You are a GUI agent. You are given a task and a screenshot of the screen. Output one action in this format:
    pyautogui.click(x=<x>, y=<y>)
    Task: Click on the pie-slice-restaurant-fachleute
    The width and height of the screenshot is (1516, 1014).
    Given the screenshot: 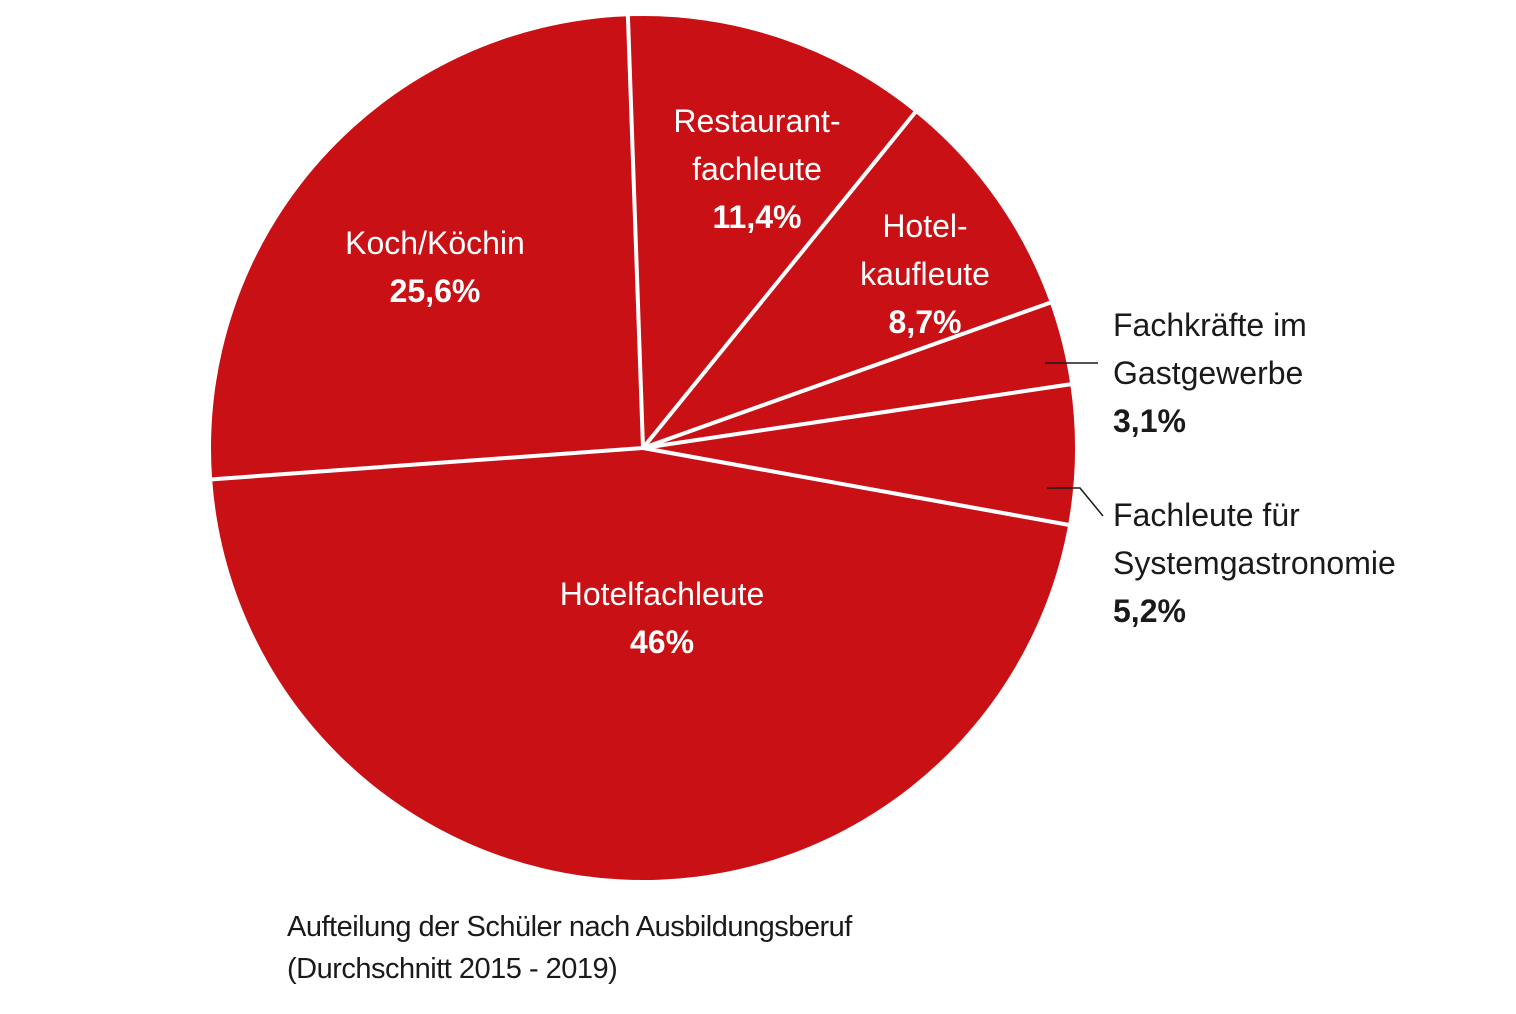 What is the action you would take?
    pyautogui.click(x=771, y=231)
    